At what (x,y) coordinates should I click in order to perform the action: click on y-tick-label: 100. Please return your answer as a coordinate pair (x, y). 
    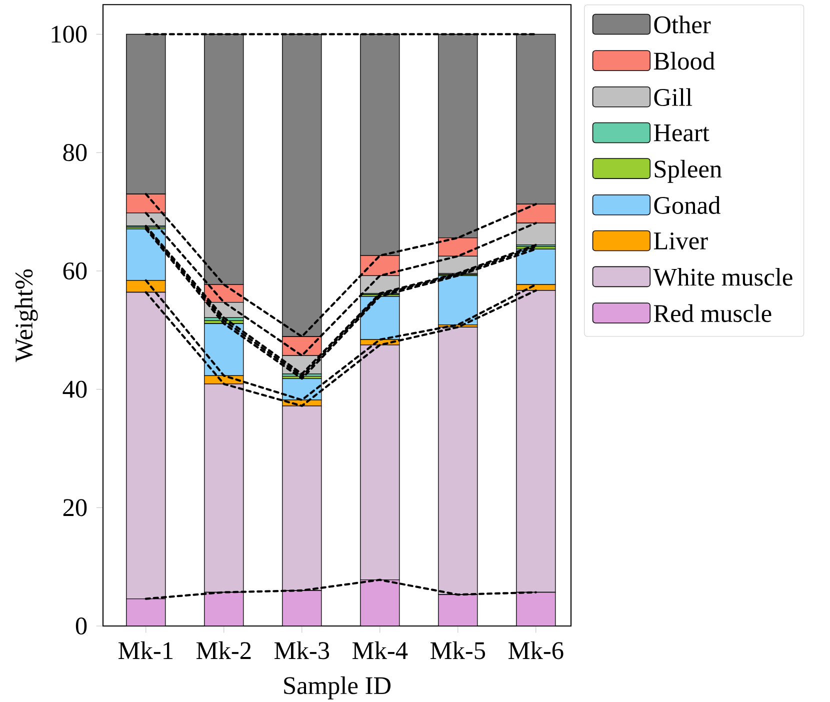
    Looking at the image, I should click on (69, 34).